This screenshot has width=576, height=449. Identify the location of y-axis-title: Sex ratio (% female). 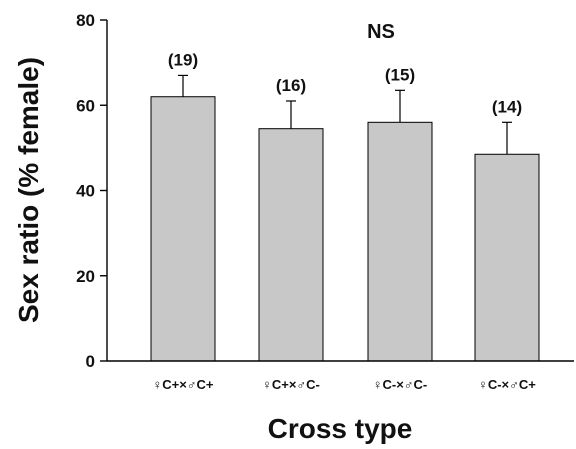
(28, 190).